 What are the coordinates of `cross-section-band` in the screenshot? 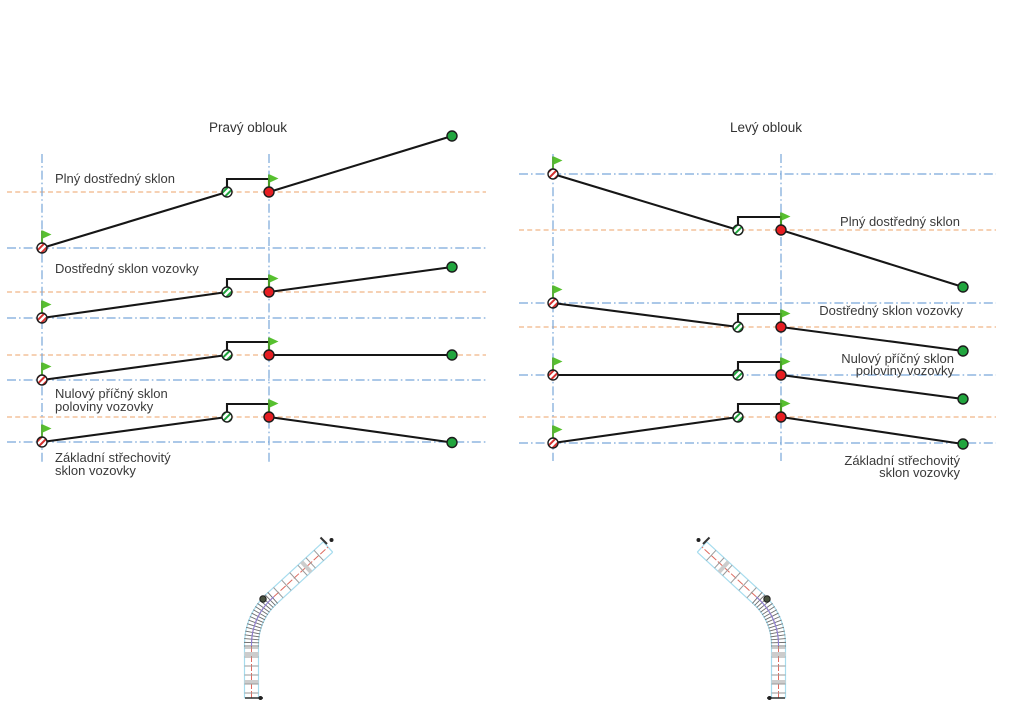 It's located at (306, 567).